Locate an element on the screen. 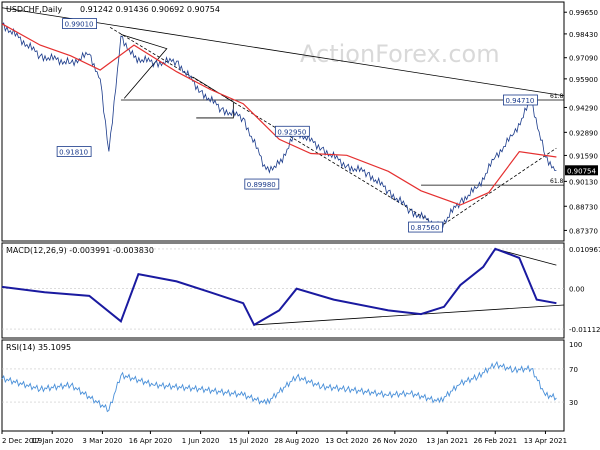 The height and width of the screenshot is (450, 600). last-price-label: 0.90754 is located at coordinates (581, 171).